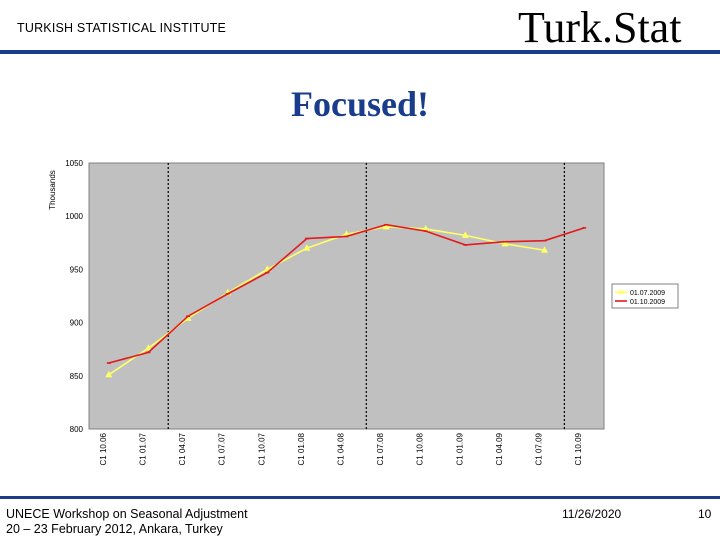 The width and height of the screenshot is (720, 540). I want to click on y-tick-labels: 1050 1000 950 900 850 800, so click(74, 296).